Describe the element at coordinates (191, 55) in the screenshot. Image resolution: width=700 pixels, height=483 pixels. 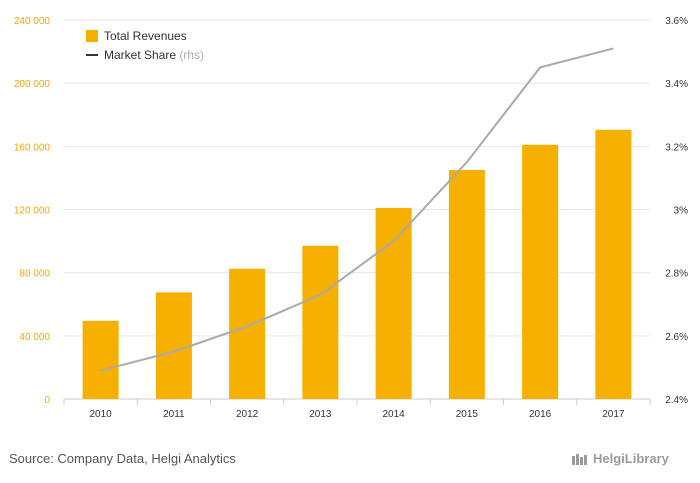
I see `legend-rhs-note: (rhs)` at that location.